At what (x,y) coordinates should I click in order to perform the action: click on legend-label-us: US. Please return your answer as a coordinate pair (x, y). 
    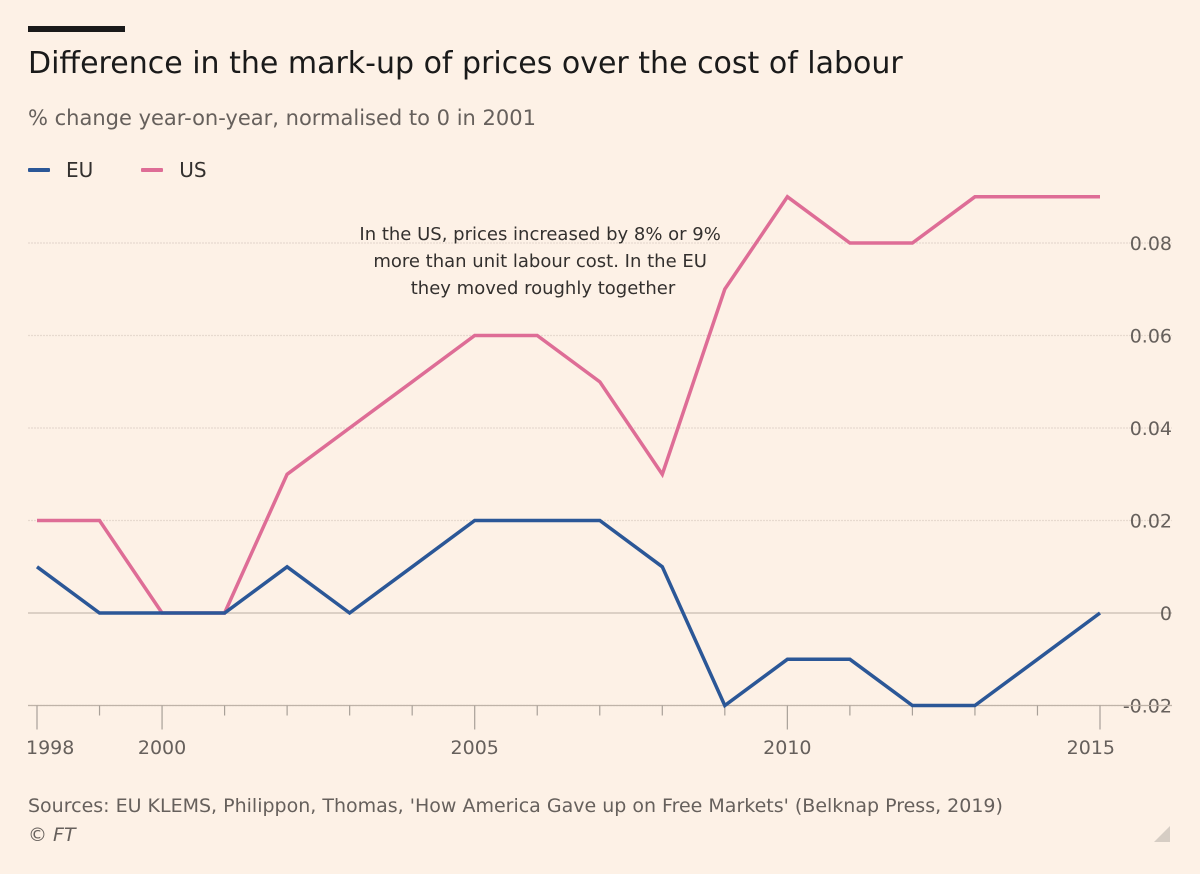
    Looking at the image, I should click on (193, 170).